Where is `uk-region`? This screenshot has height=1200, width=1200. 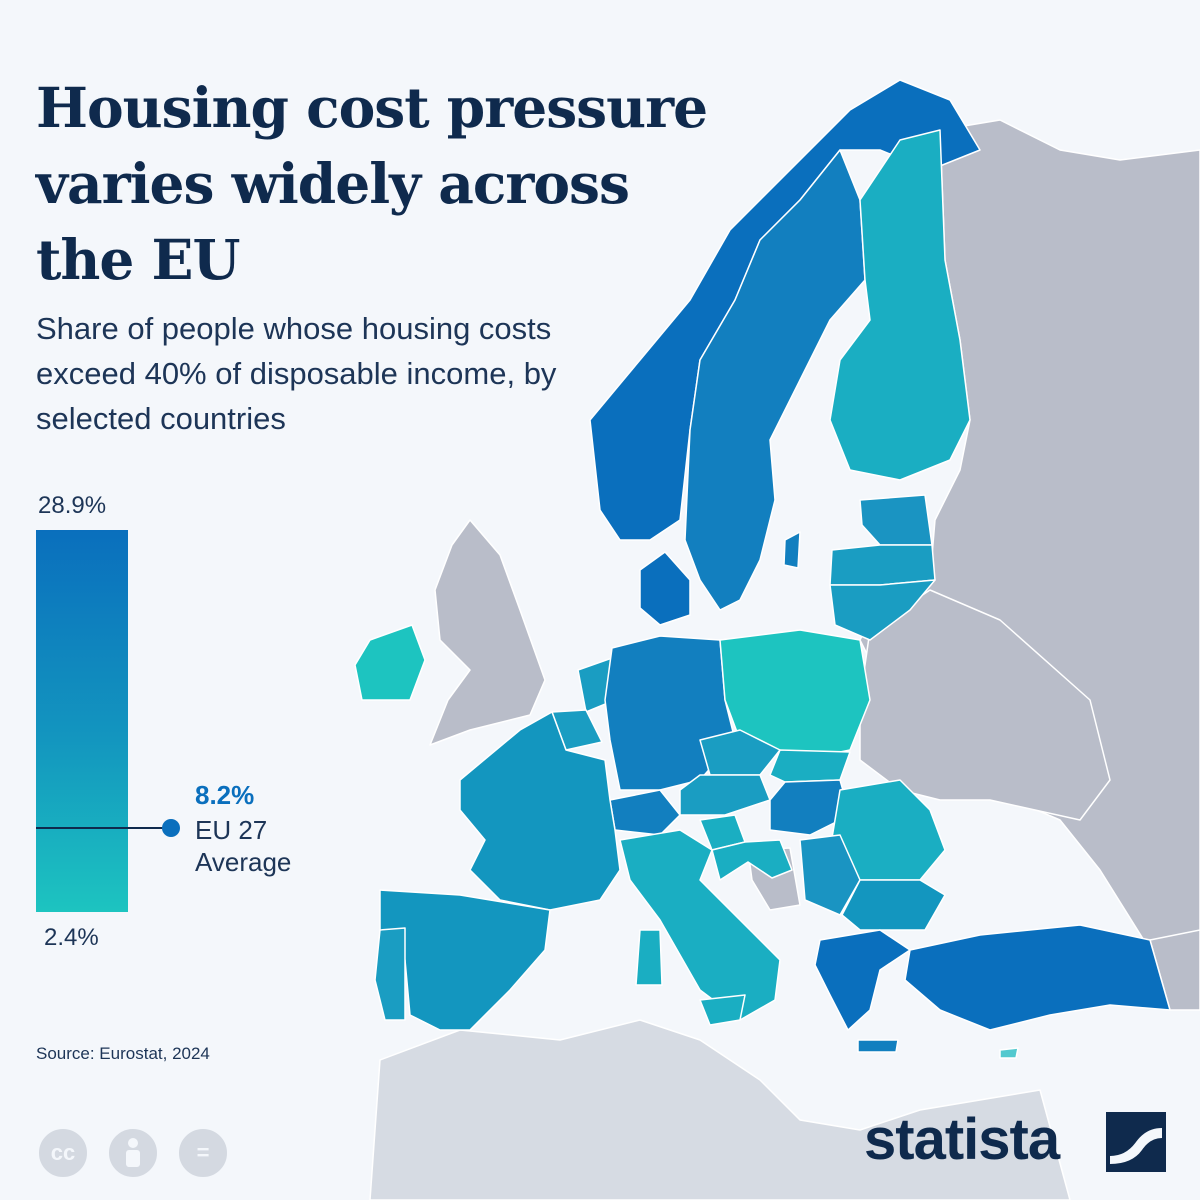
uk-region is located at coordinates (487, 632).